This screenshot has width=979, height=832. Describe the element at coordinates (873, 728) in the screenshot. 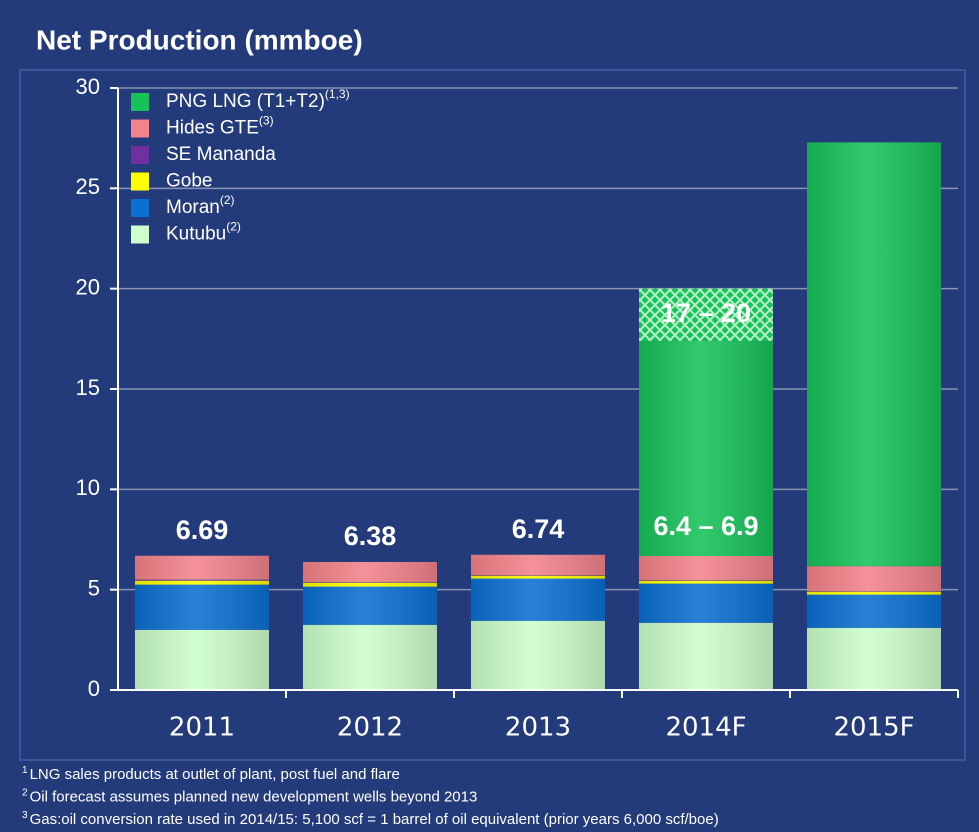

I see `x-tick-label: 2015F` at that location.